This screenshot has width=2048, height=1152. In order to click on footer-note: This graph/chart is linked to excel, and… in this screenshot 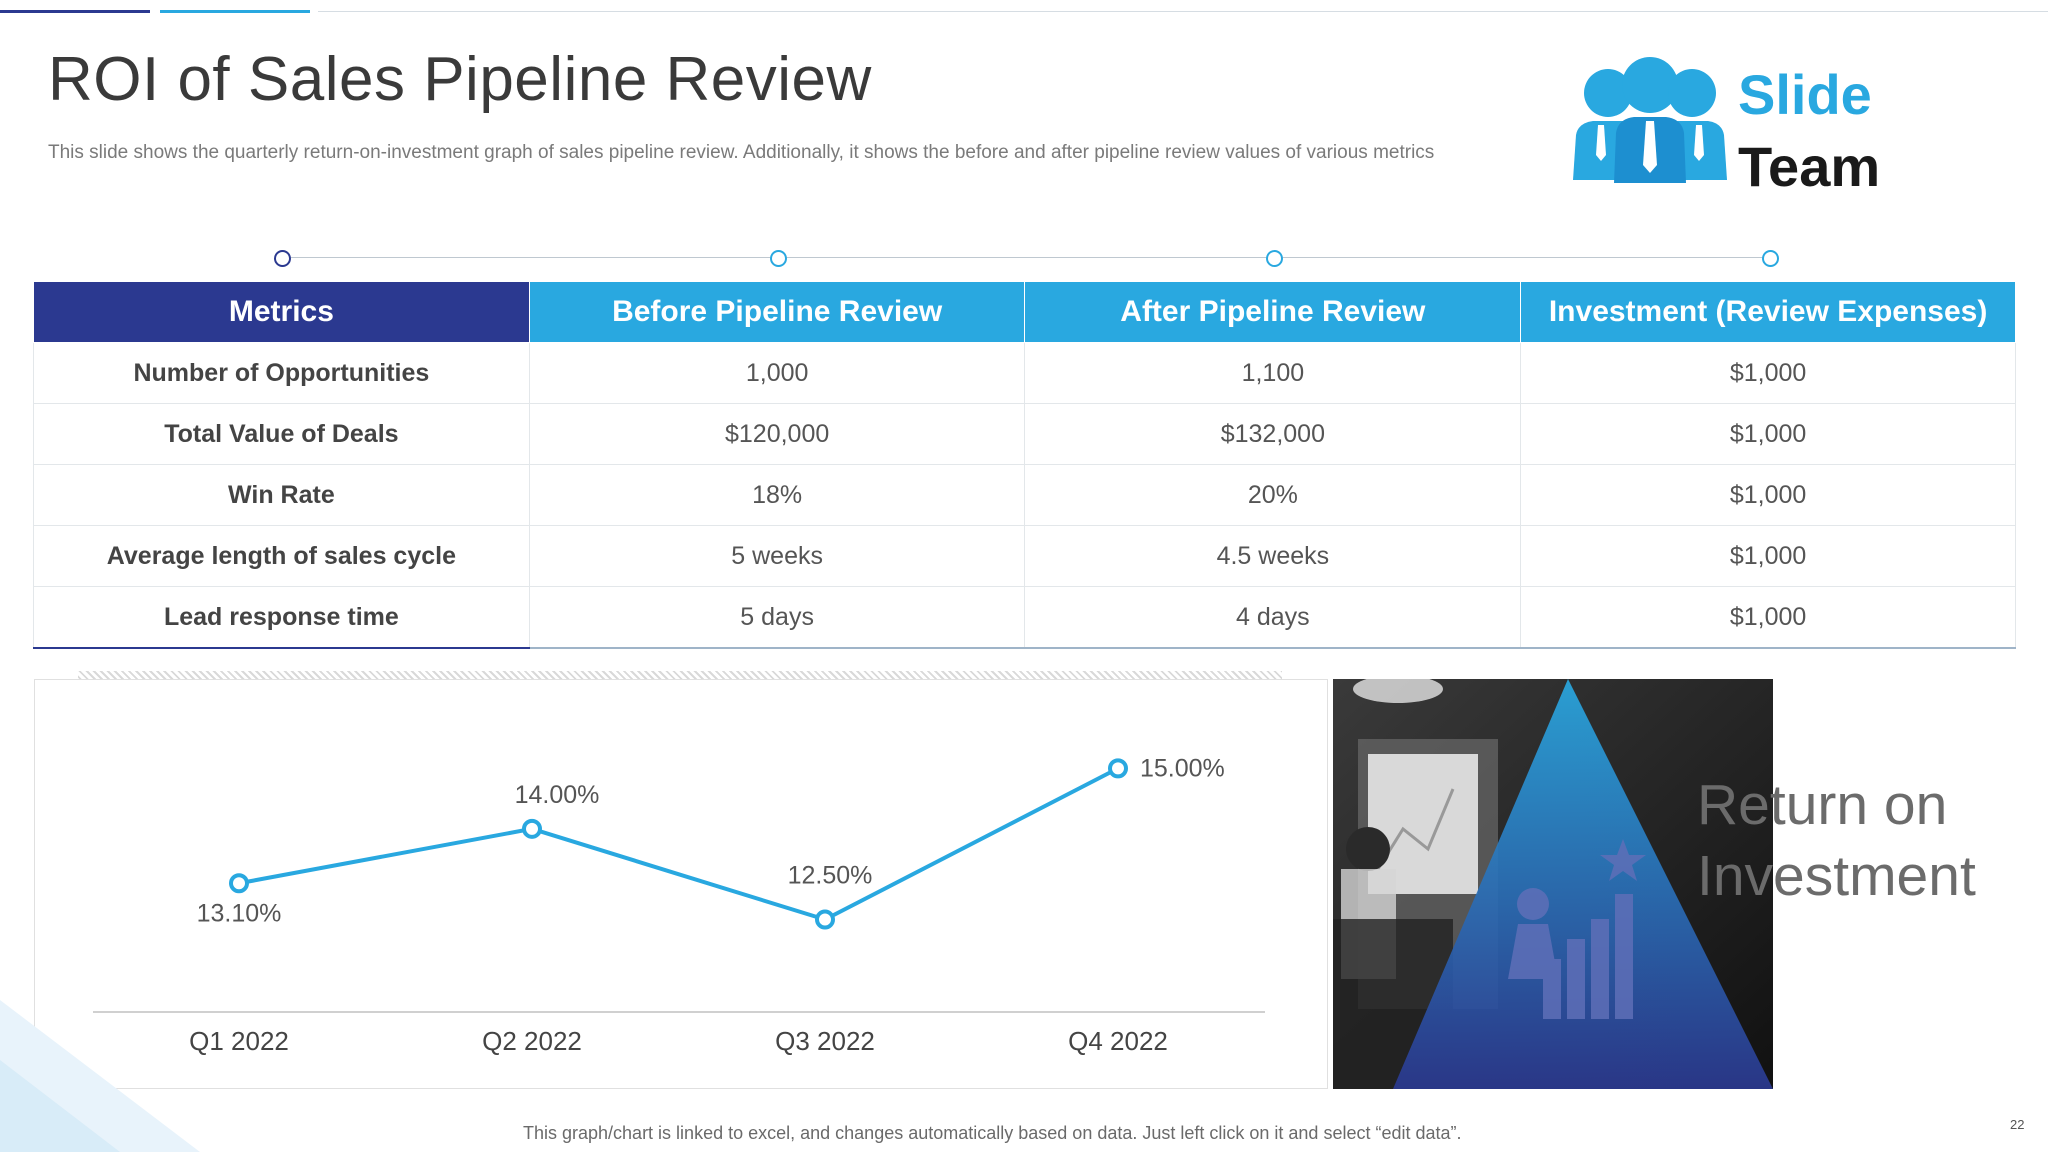, I will do `click(992, 1133)`.